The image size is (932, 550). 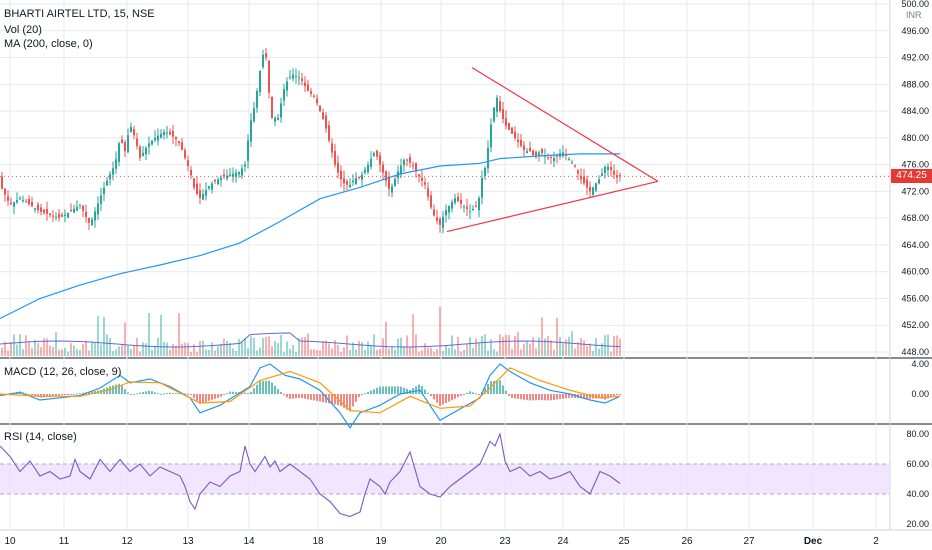 What do you see at coordinates (63, 372) in the screenshot?
I see `macd-legend: MACD (12, 26, close, 9)` at bounding box center [63, 372].